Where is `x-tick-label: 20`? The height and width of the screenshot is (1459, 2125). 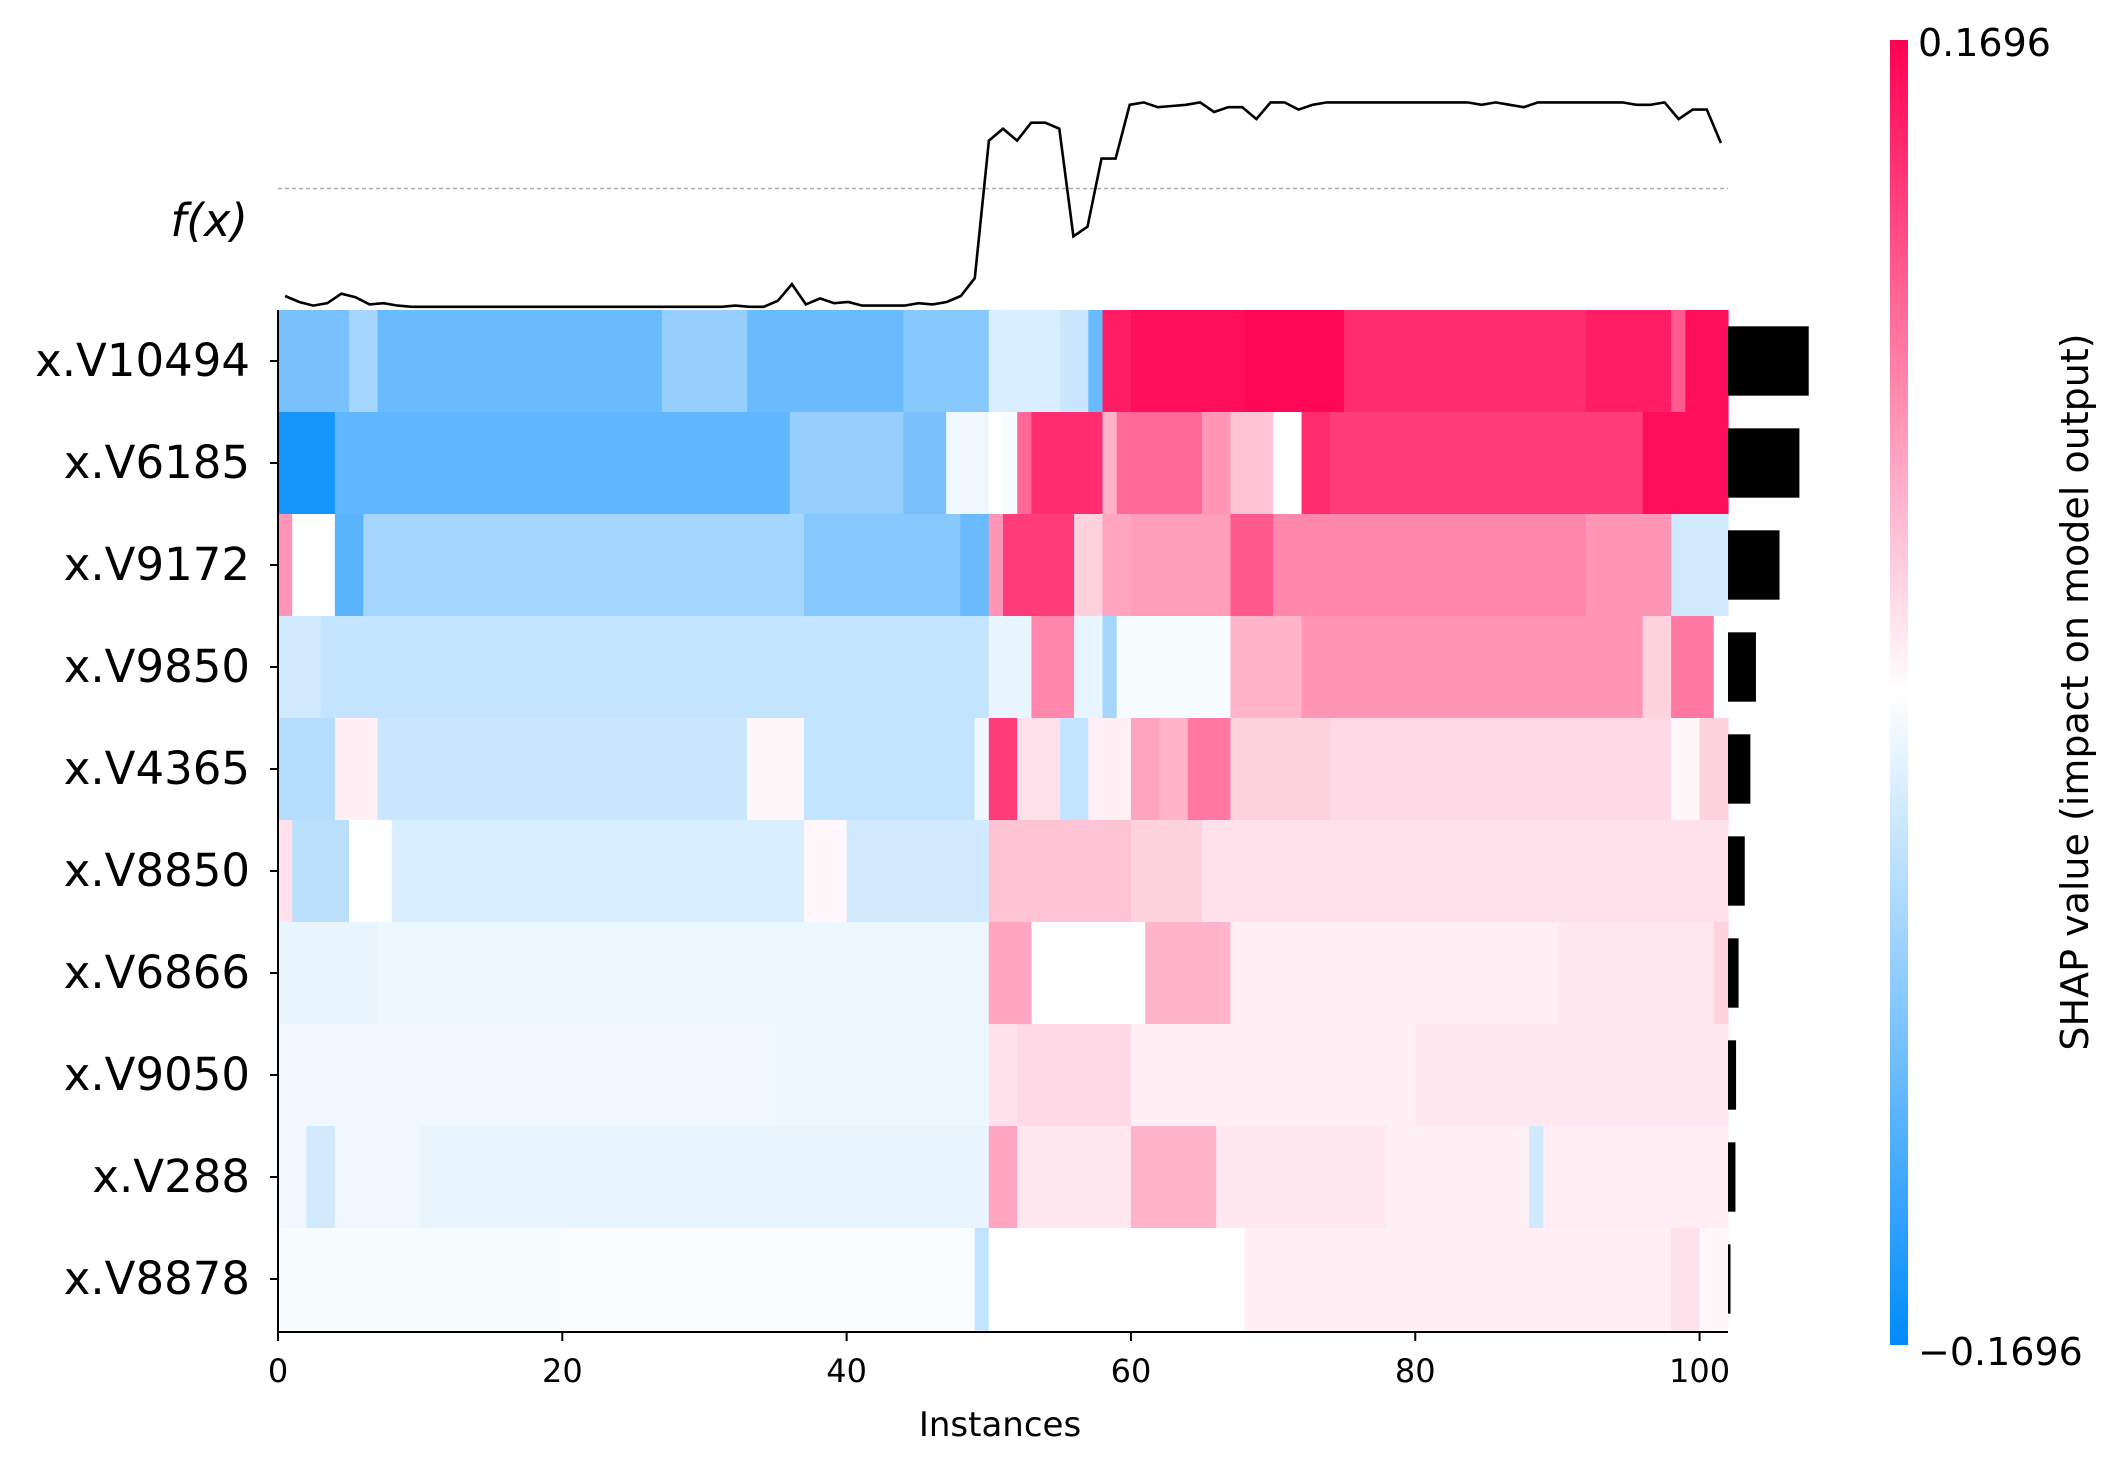 x-tick-label: 20 is located at coordinates (562, 1371).